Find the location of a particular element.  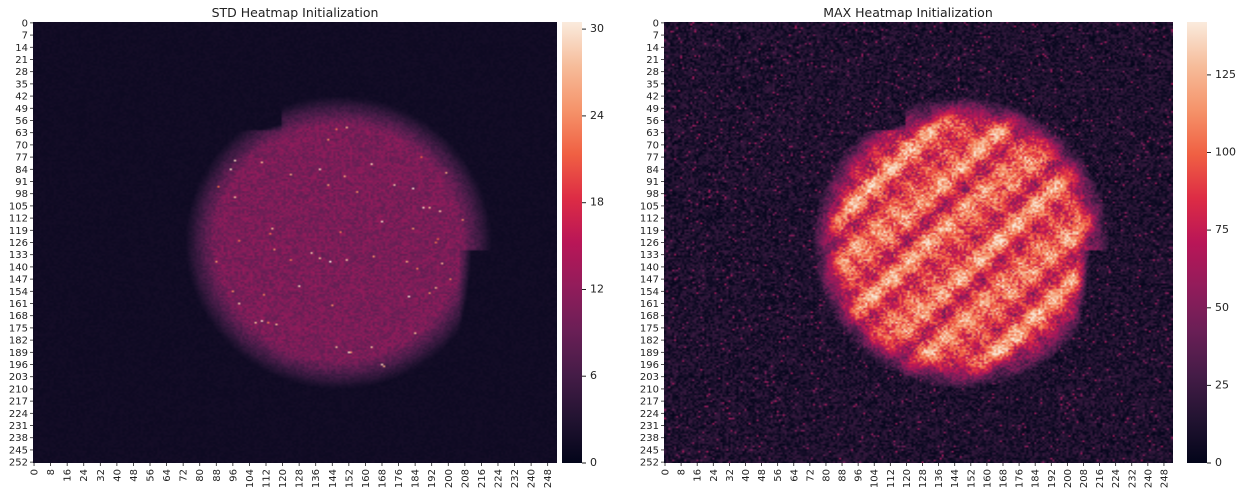

std-heatmap-title: STD Heatmap Initialization is located at coordinates (295, 12).